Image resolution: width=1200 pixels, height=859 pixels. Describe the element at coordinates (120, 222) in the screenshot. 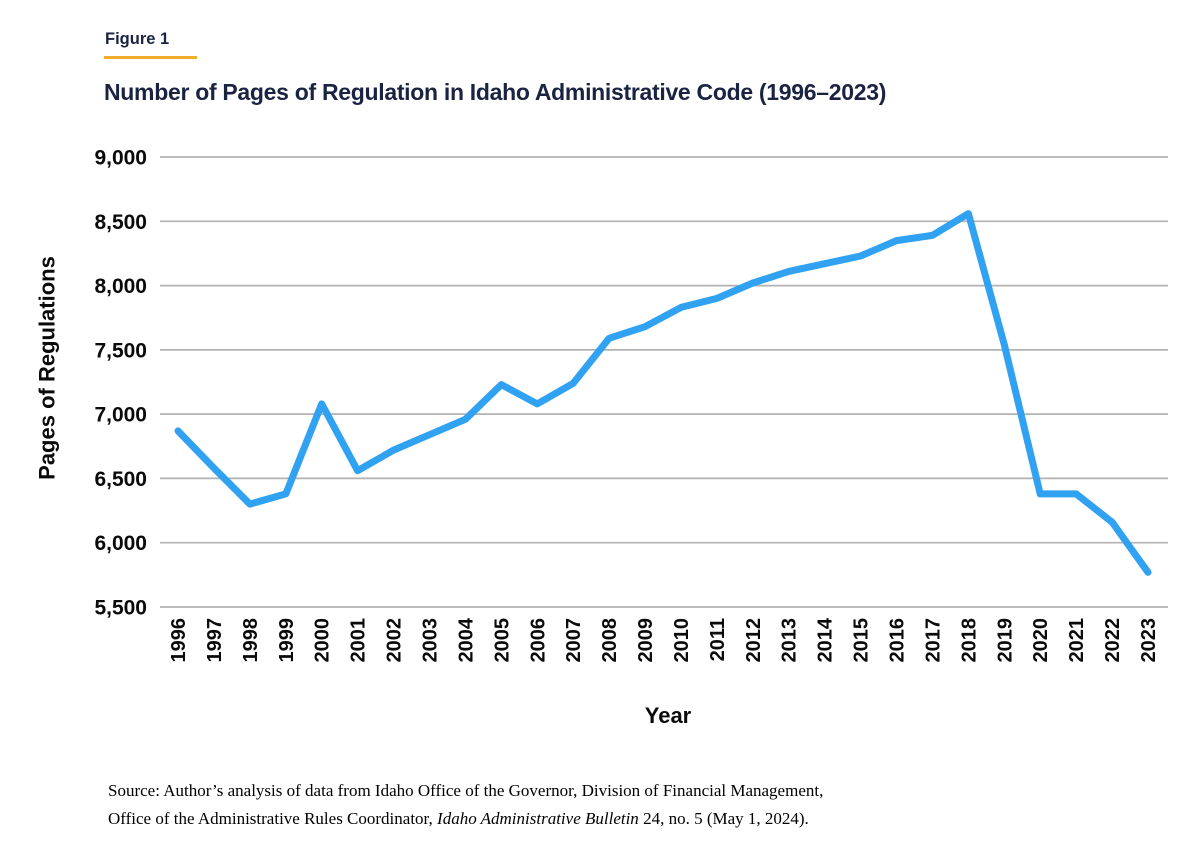

I see `y-tick-label: 8,500` at that location.